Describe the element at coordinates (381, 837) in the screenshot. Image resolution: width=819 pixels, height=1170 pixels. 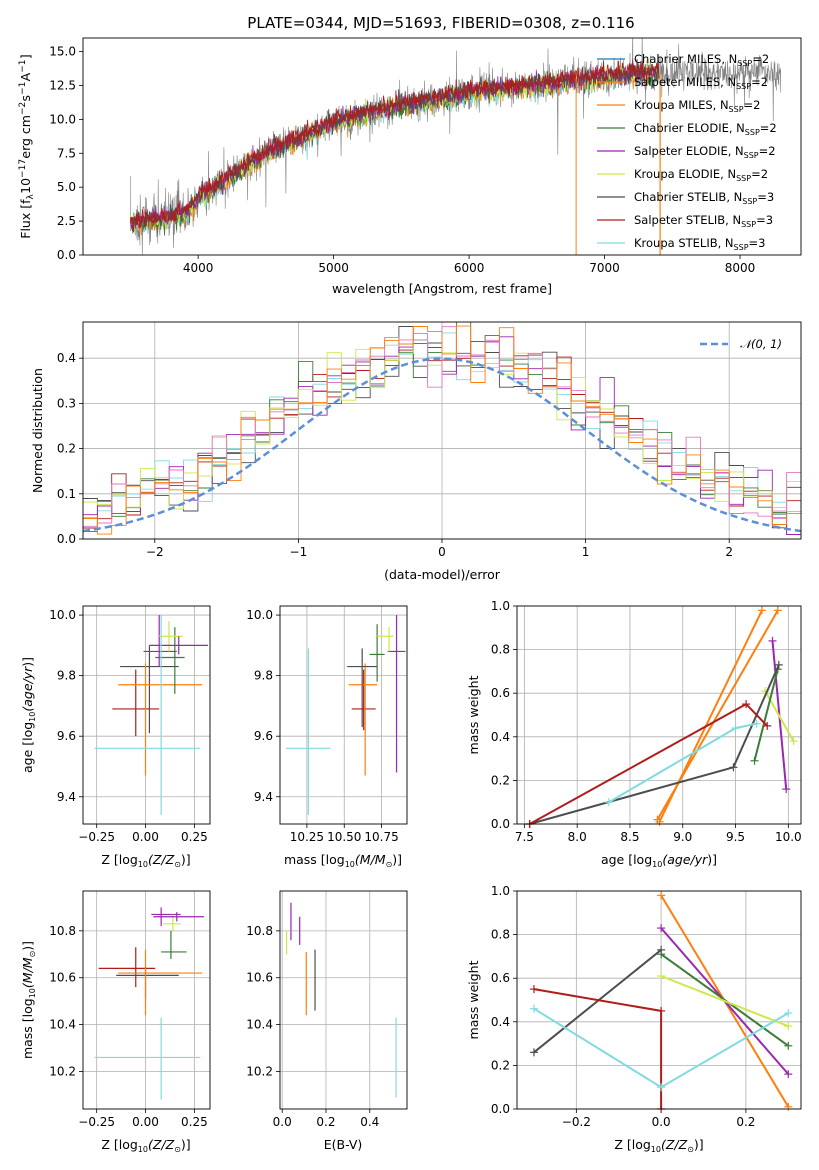
I see `x-tick-label: 10.75` at that location.